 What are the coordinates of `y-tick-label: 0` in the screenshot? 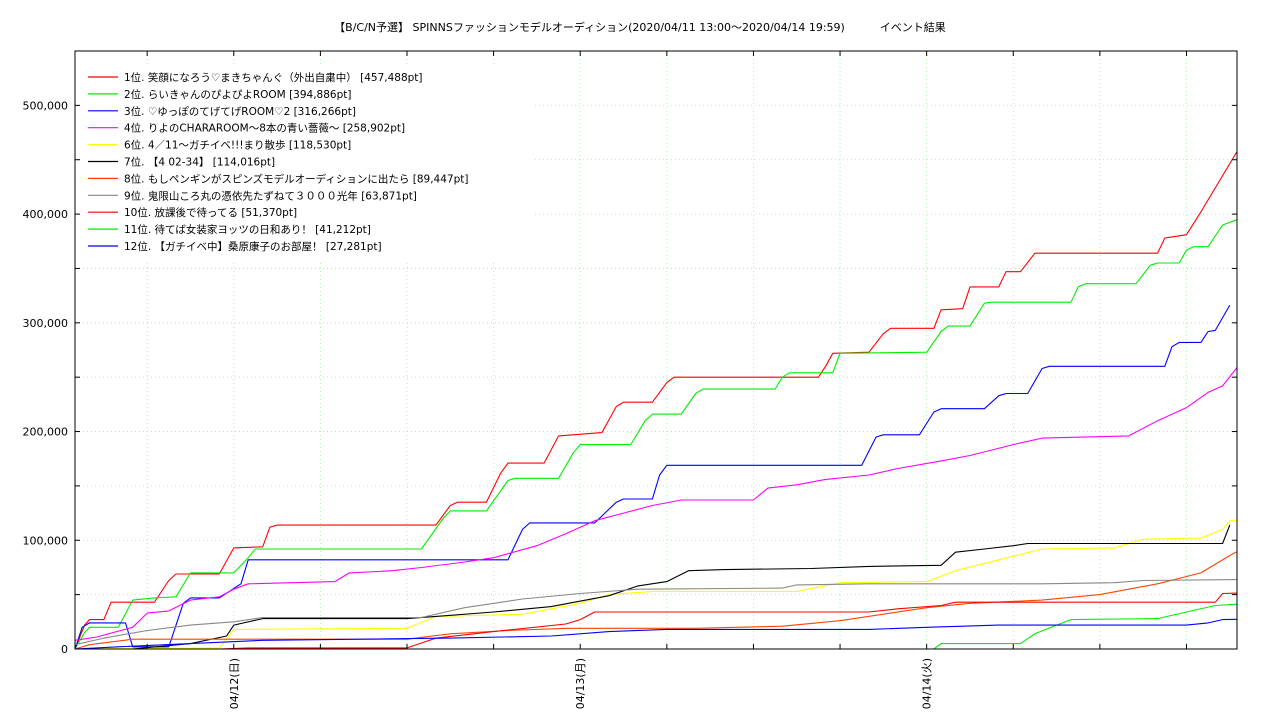 It's located at (64, 649).